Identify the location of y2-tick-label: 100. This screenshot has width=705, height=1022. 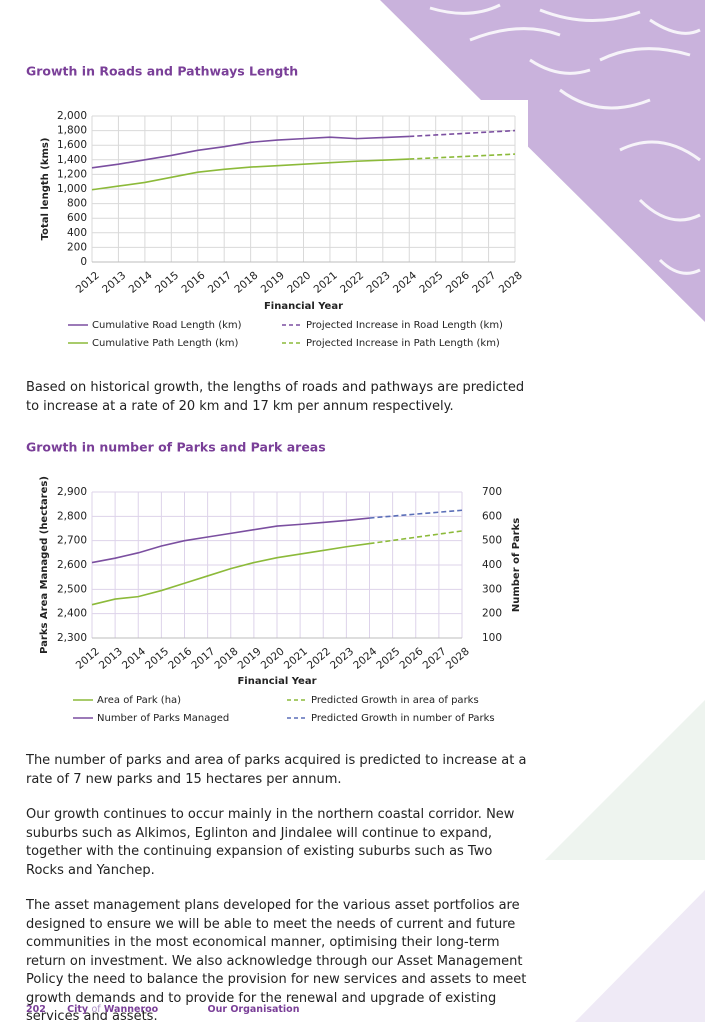
(492, 638).